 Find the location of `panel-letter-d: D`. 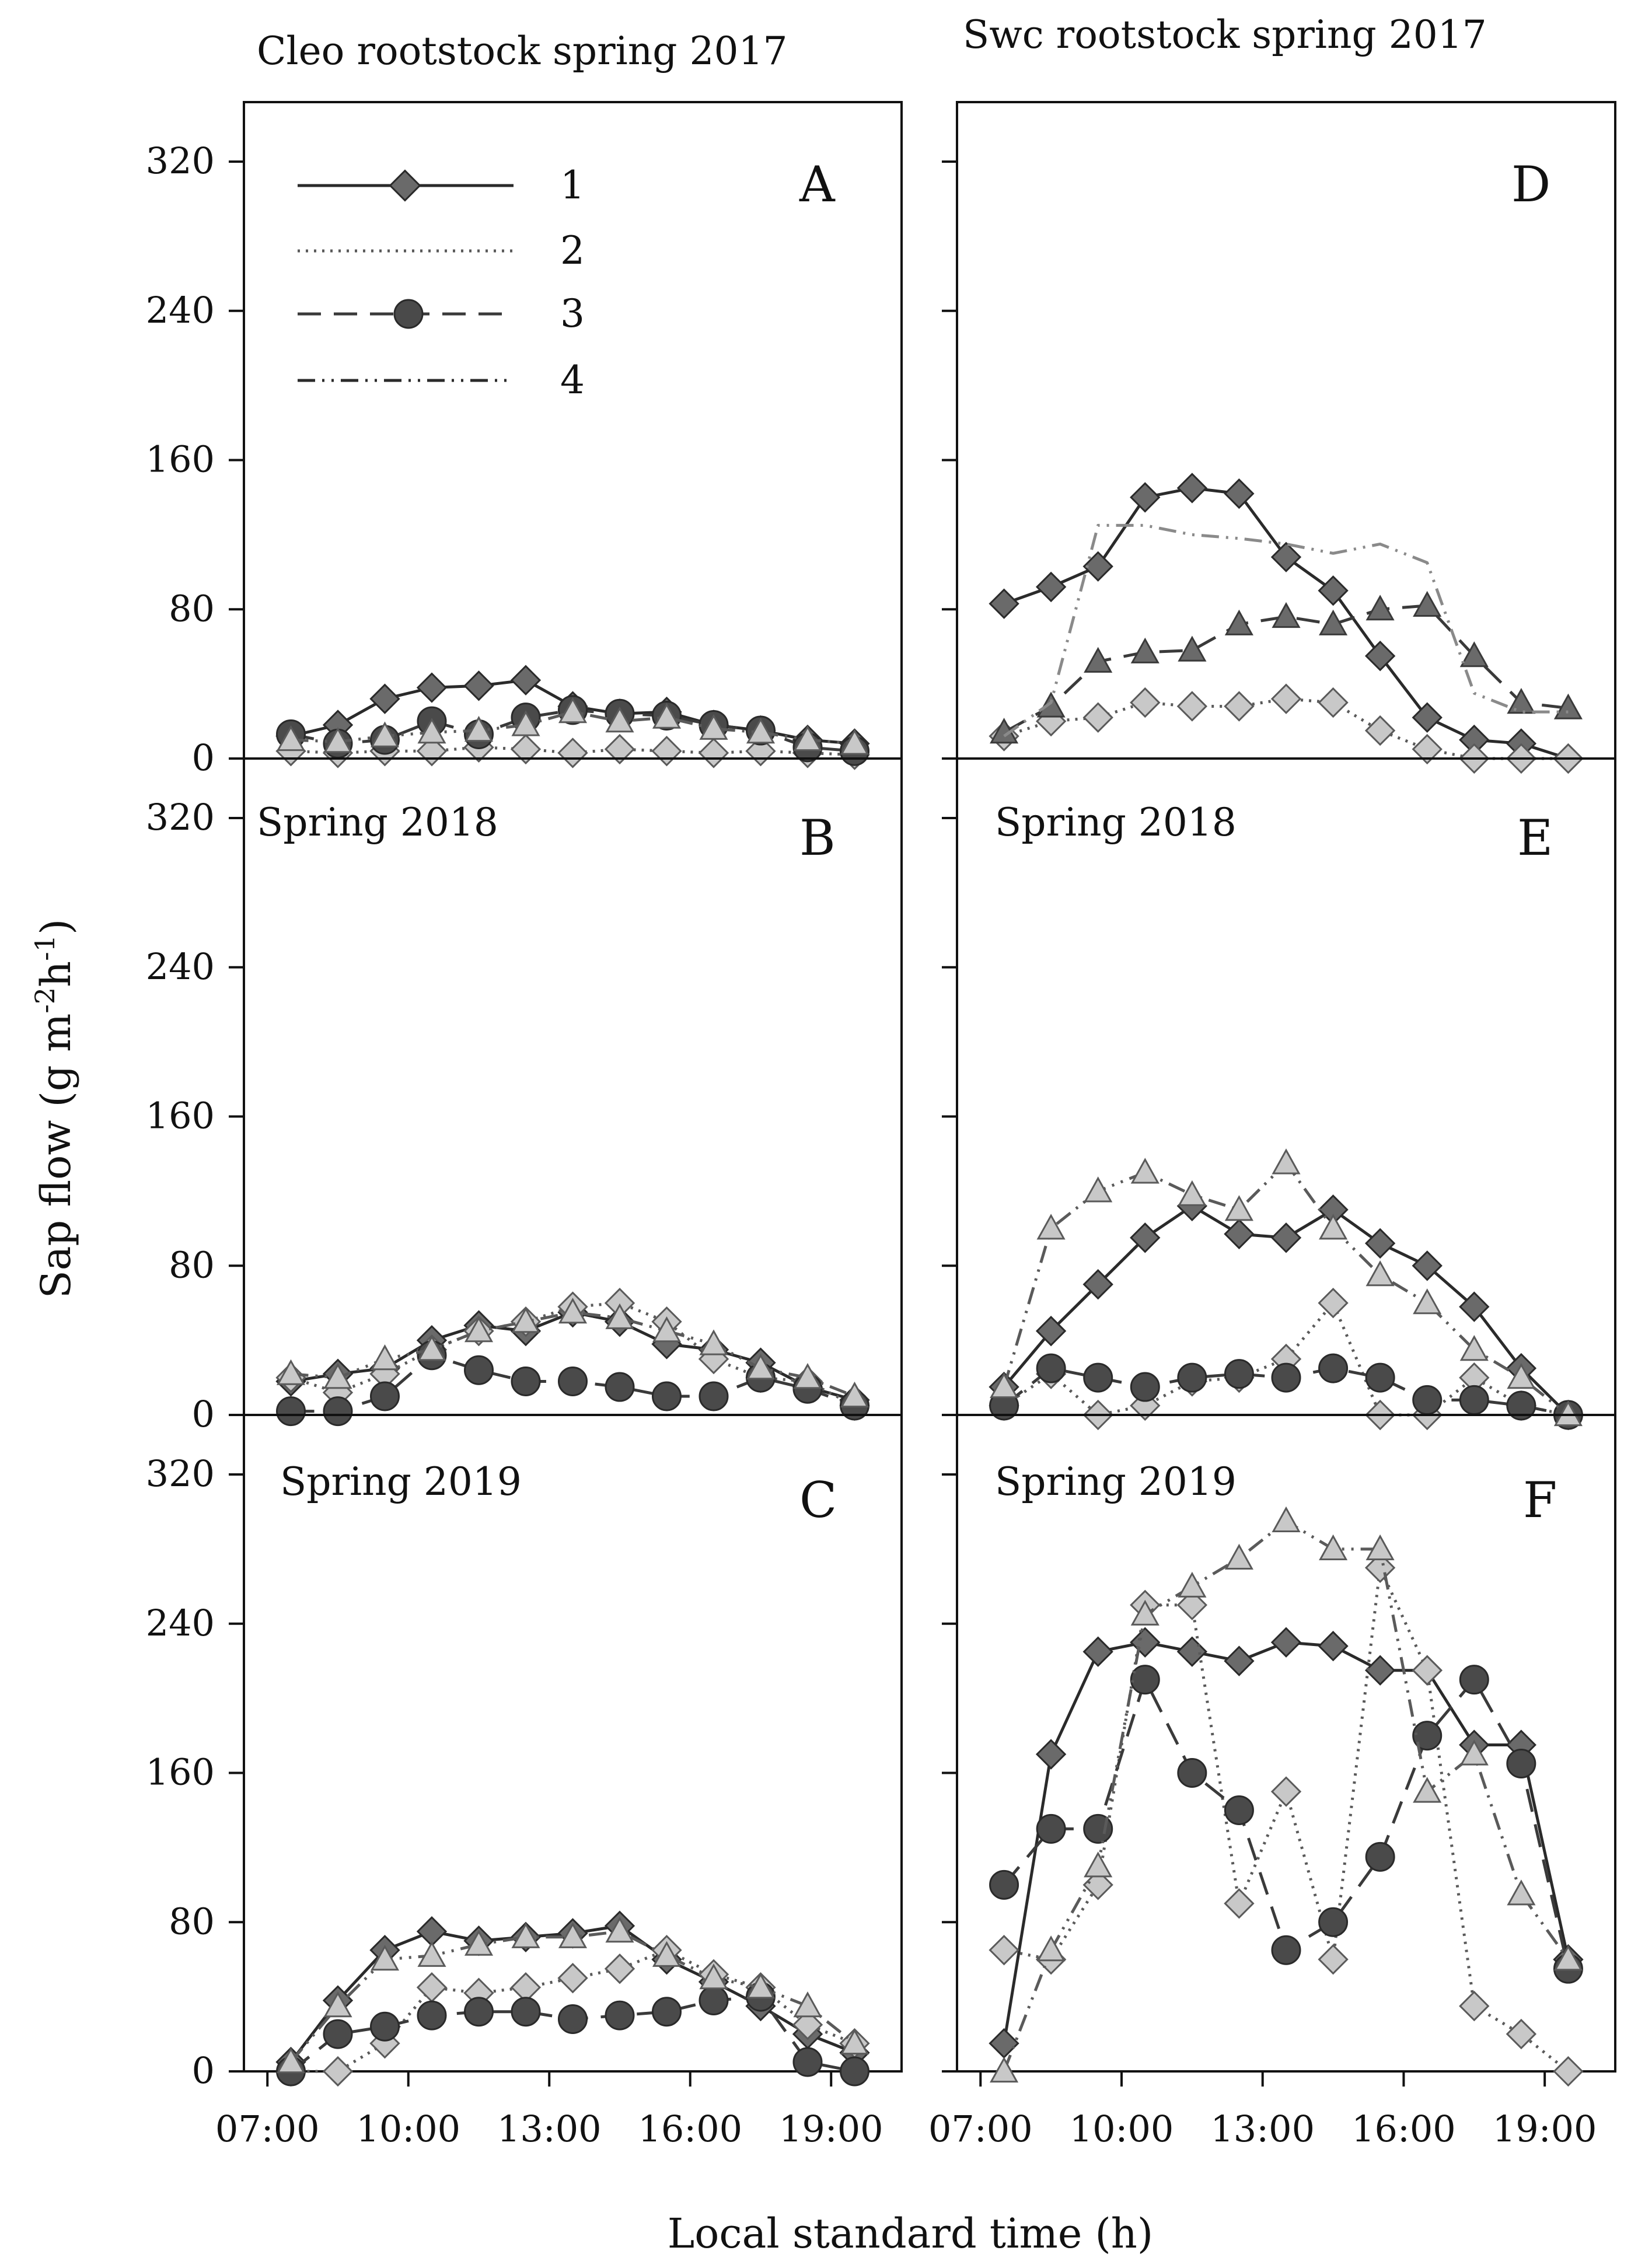

panel-letter-d: D is located at coordinates (1530, 184).